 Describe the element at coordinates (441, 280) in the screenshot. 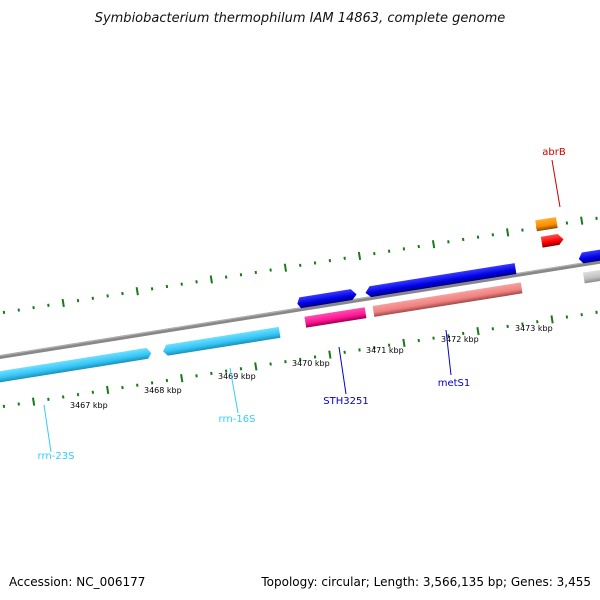

I see `gene-mets1` at that location.